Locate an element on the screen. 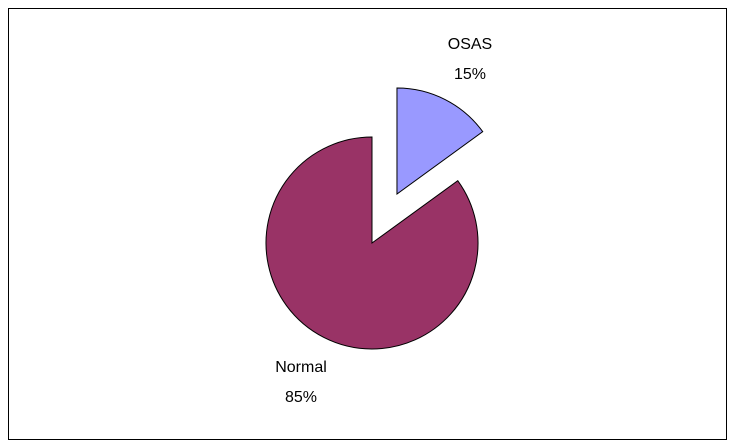  slice-label: OSAS is located at coordinates (470, 44).